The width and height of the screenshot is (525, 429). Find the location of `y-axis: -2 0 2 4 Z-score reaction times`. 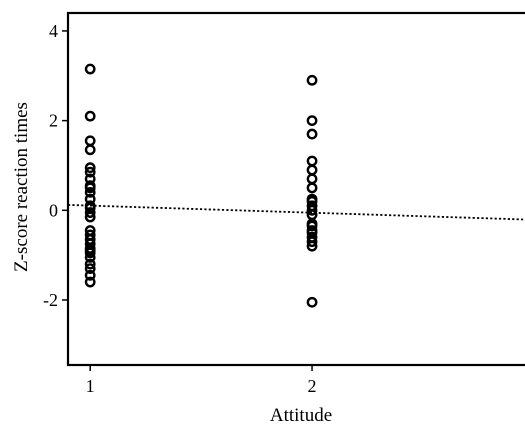

y-axis: -2 0 2 4 Z-score reaction times is located at coordinates (39, 165).